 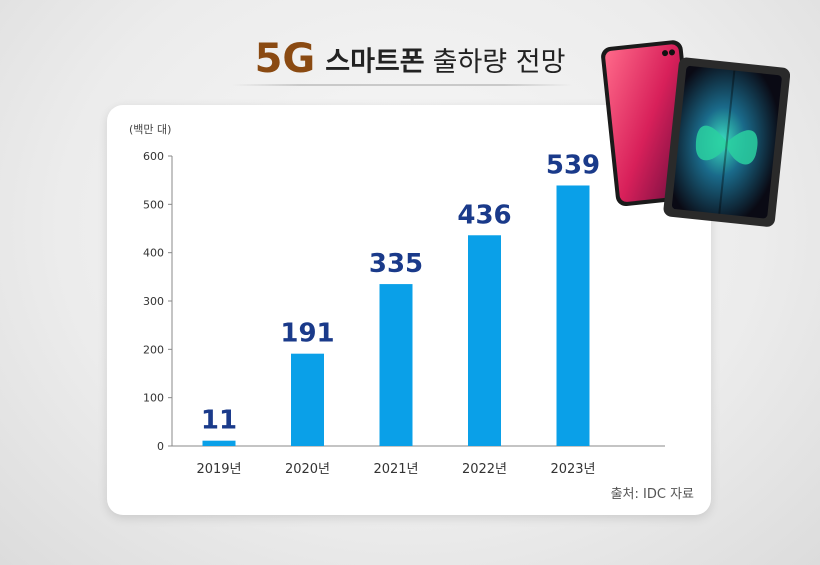 I want to click on data-label: 191, so click(x=307, y=334).